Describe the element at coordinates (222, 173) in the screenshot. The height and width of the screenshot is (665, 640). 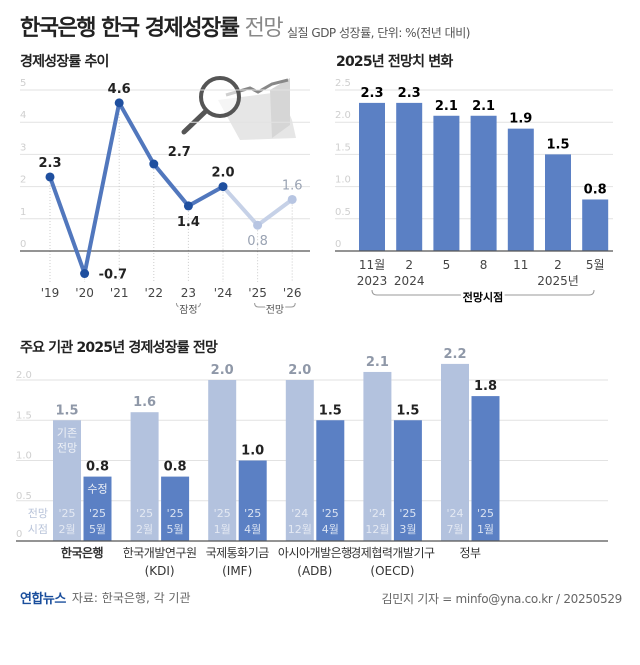
I see `data-label: 2.0` at that location.